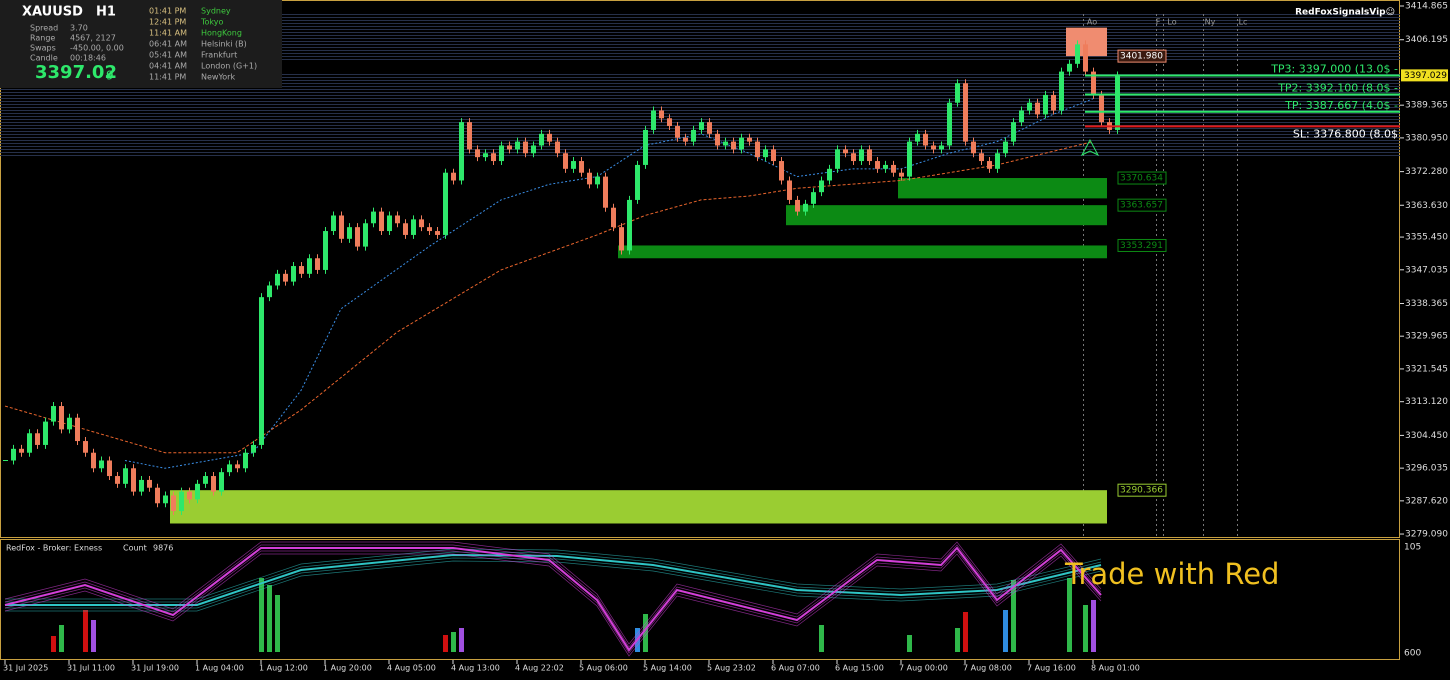 This screenshot has width=1450, height=680. Describe the element at coordinates (219, 668) in the screenshot. I see `x-tick-label: 1 Aug 04:00` at that location.